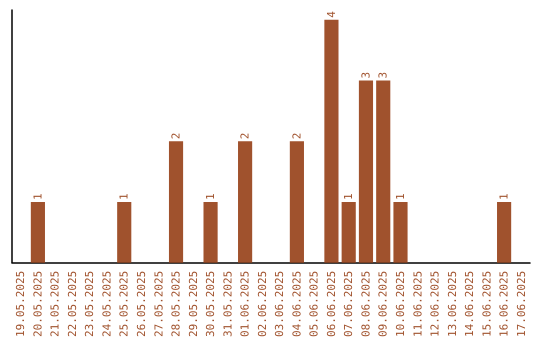 The image size is (540, 340). What do you see at coordinates (331, 304) in the screenshot?
I see `x-tick-label: 06.06.2025` at bounding box center [331, 304].